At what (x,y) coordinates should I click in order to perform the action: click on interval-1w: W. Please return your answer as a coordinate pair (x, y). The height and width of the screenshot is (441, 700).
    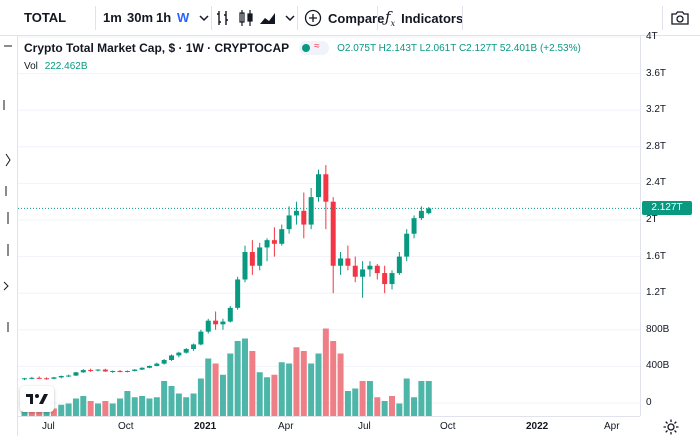
    Looking at the image, I should click on (183, 17).